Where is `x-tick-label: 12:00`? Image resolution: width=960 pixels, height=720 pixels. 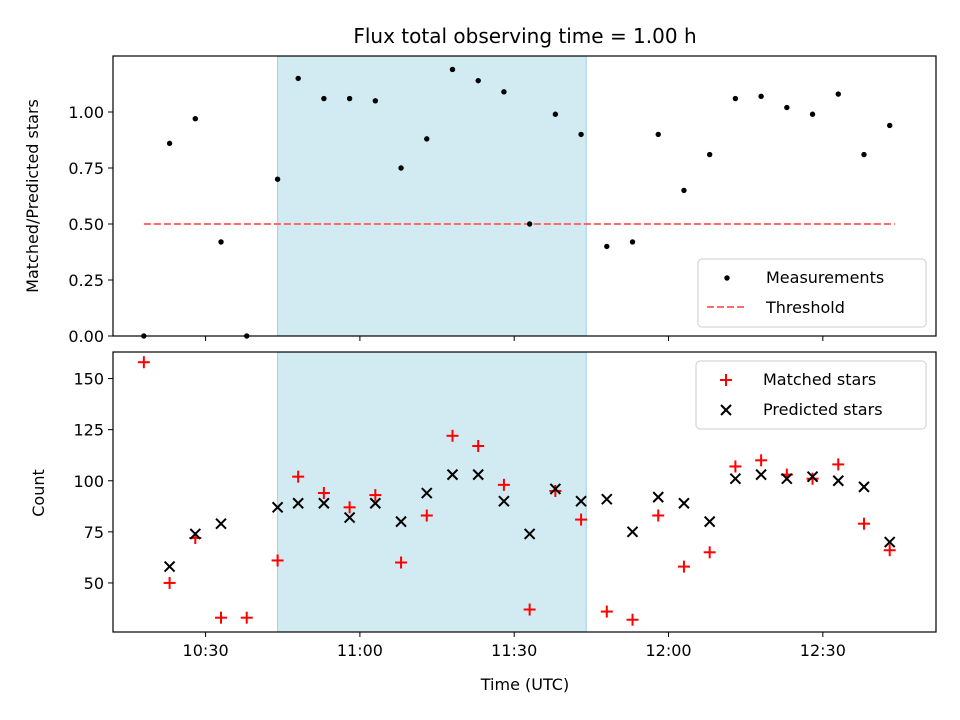 x-tick-label: 12:00 is located at coordinates (668, 650).